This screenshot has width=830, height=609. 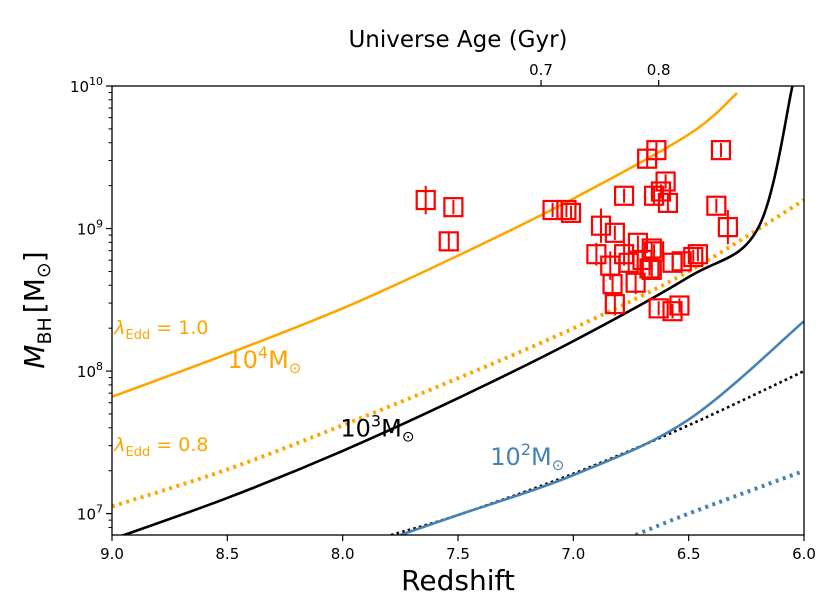 I want to click on lambda-value: = 1.0, so click(x=179, y=328).